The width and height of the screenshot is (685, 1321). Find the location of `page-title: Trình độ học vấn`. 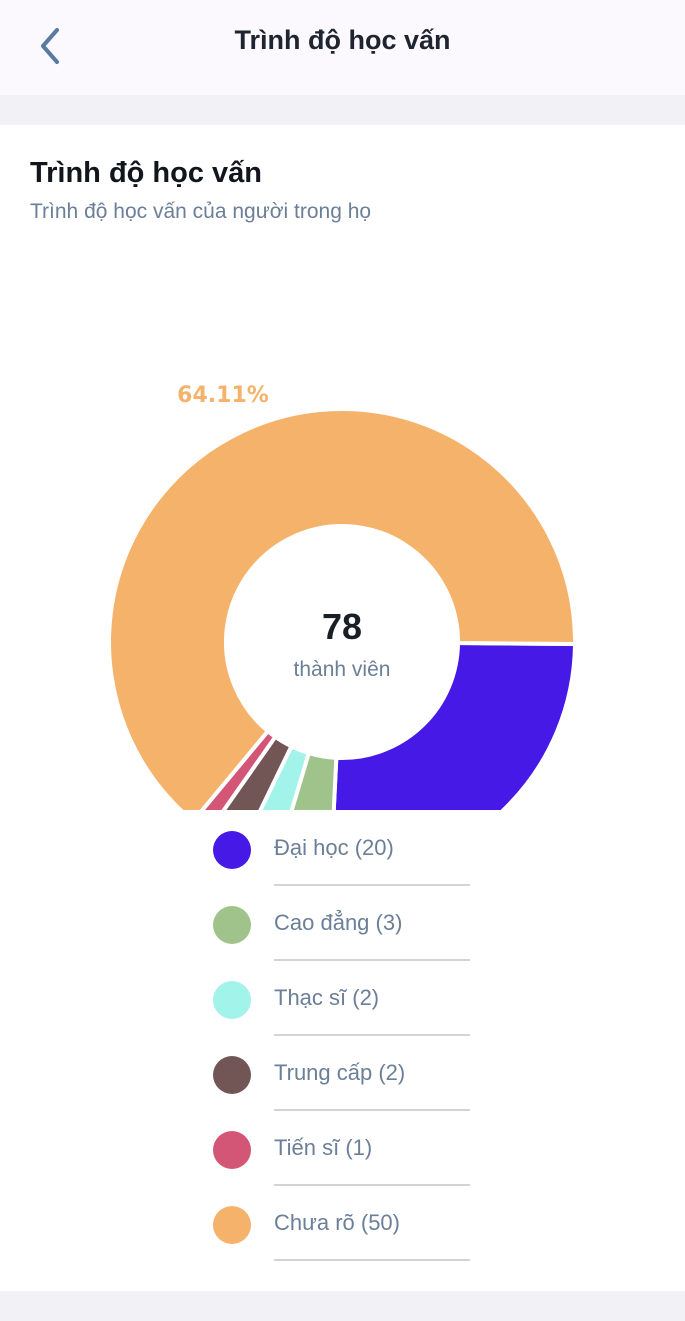

page-title: Trình độ học vấn is located at coordinates (342, 40).